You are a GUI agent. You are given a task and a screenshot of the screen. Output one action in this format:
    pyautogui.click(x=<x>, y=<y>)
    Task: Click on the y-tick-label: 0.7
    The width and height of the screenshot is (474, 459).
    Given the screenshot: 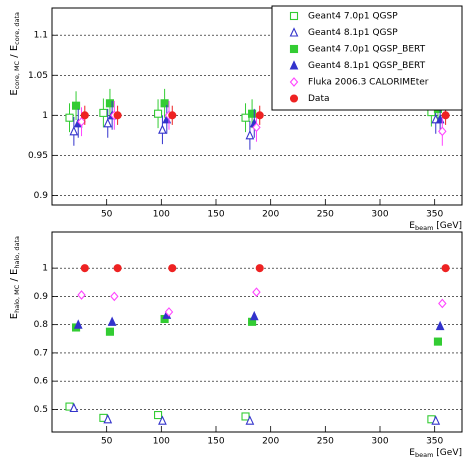 What is the action you would take?
    pyautogui.click(x=41, y=353)
    